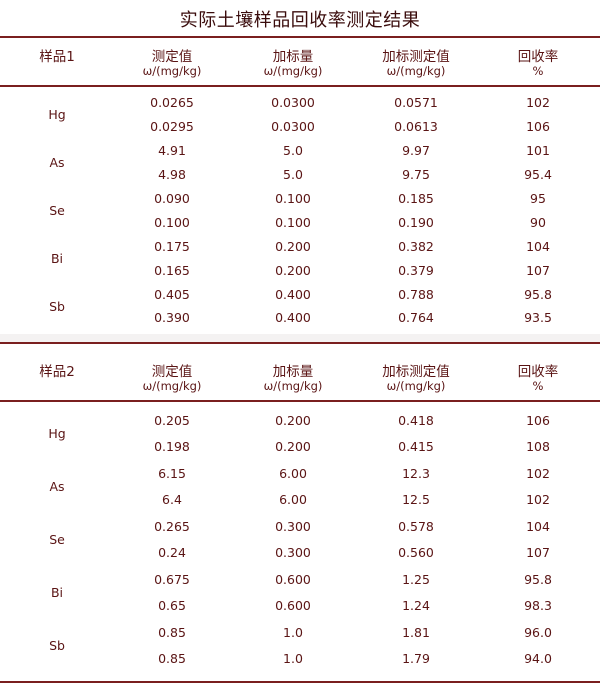 Image resolution: width=600 pixels, height=689 pixels. I want to click on cell-value: 90, so click(538, 222).